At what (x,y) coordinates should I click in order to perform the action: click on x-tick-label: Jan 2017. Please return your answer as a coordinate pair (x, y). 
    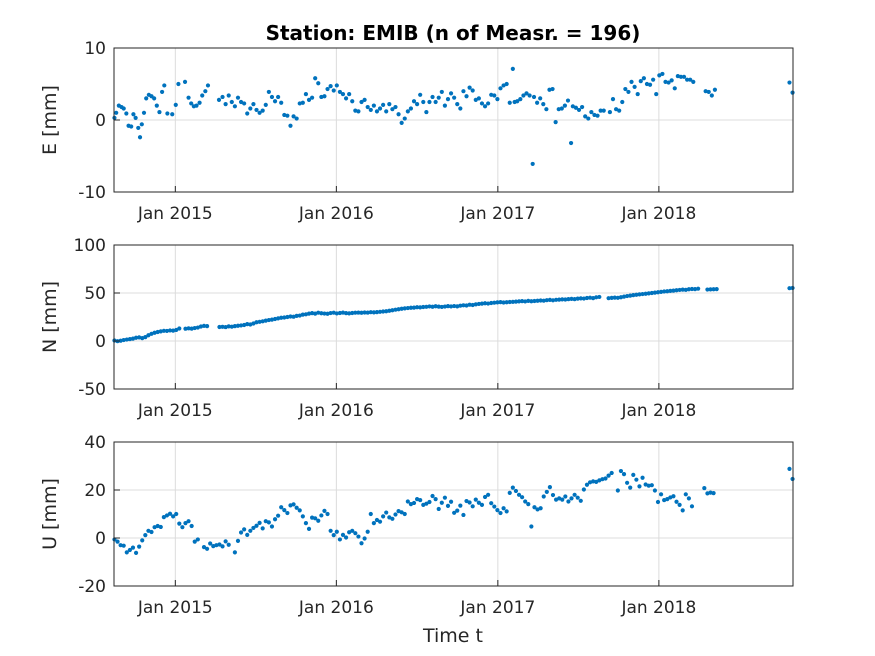
    Looking at the image, I should click on (497, 608).